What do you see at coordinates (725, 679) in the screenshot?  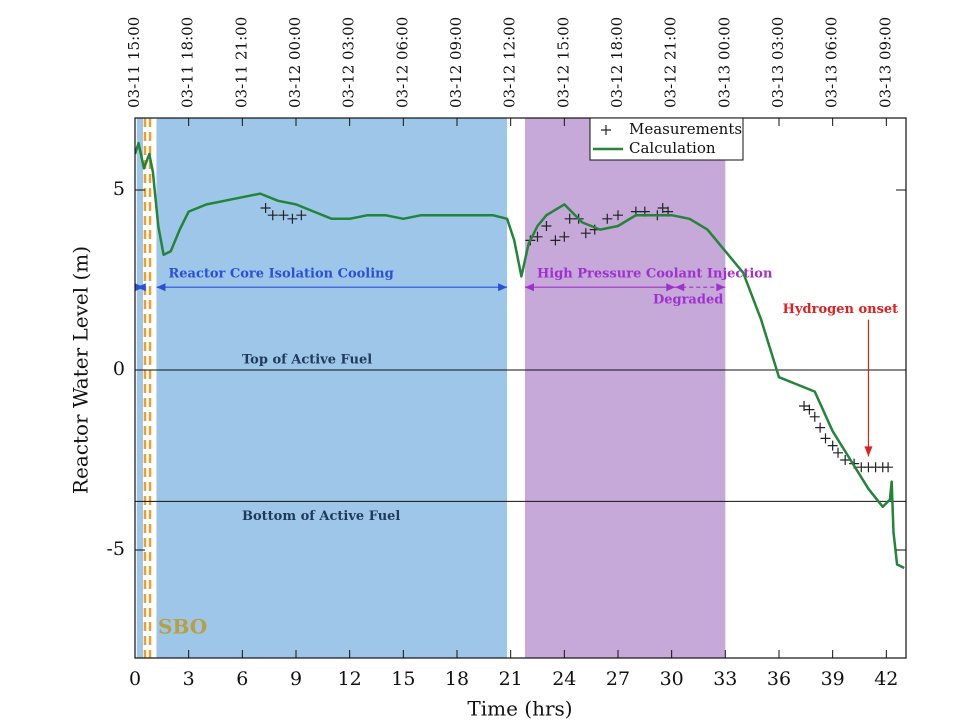 I see `x-tick-label: 33` at bounding box center [725, 679].